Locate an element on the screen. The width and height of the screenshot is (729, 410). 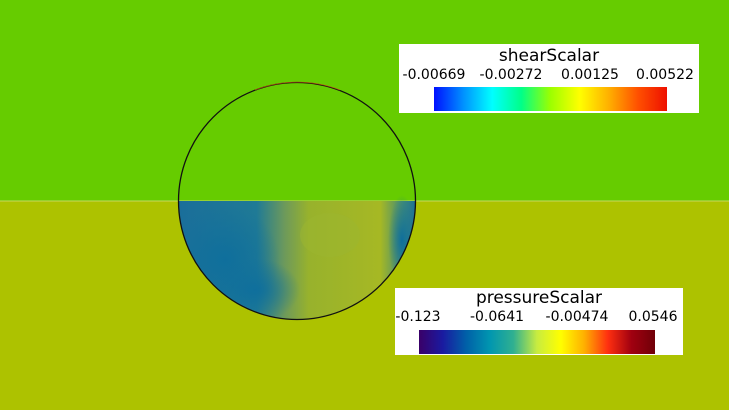
legend-tick: -0.00669 is located at coordinates (434, 75).